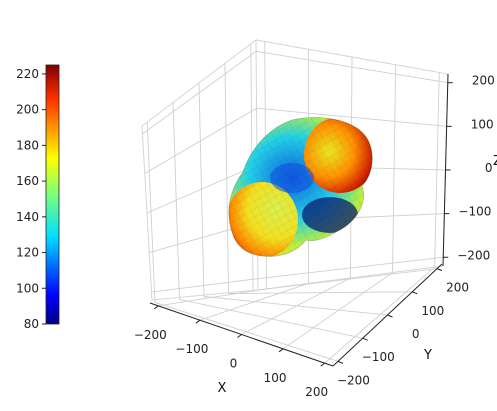  I want to click on colorbar-tick-label: 180, so click(27, 145).